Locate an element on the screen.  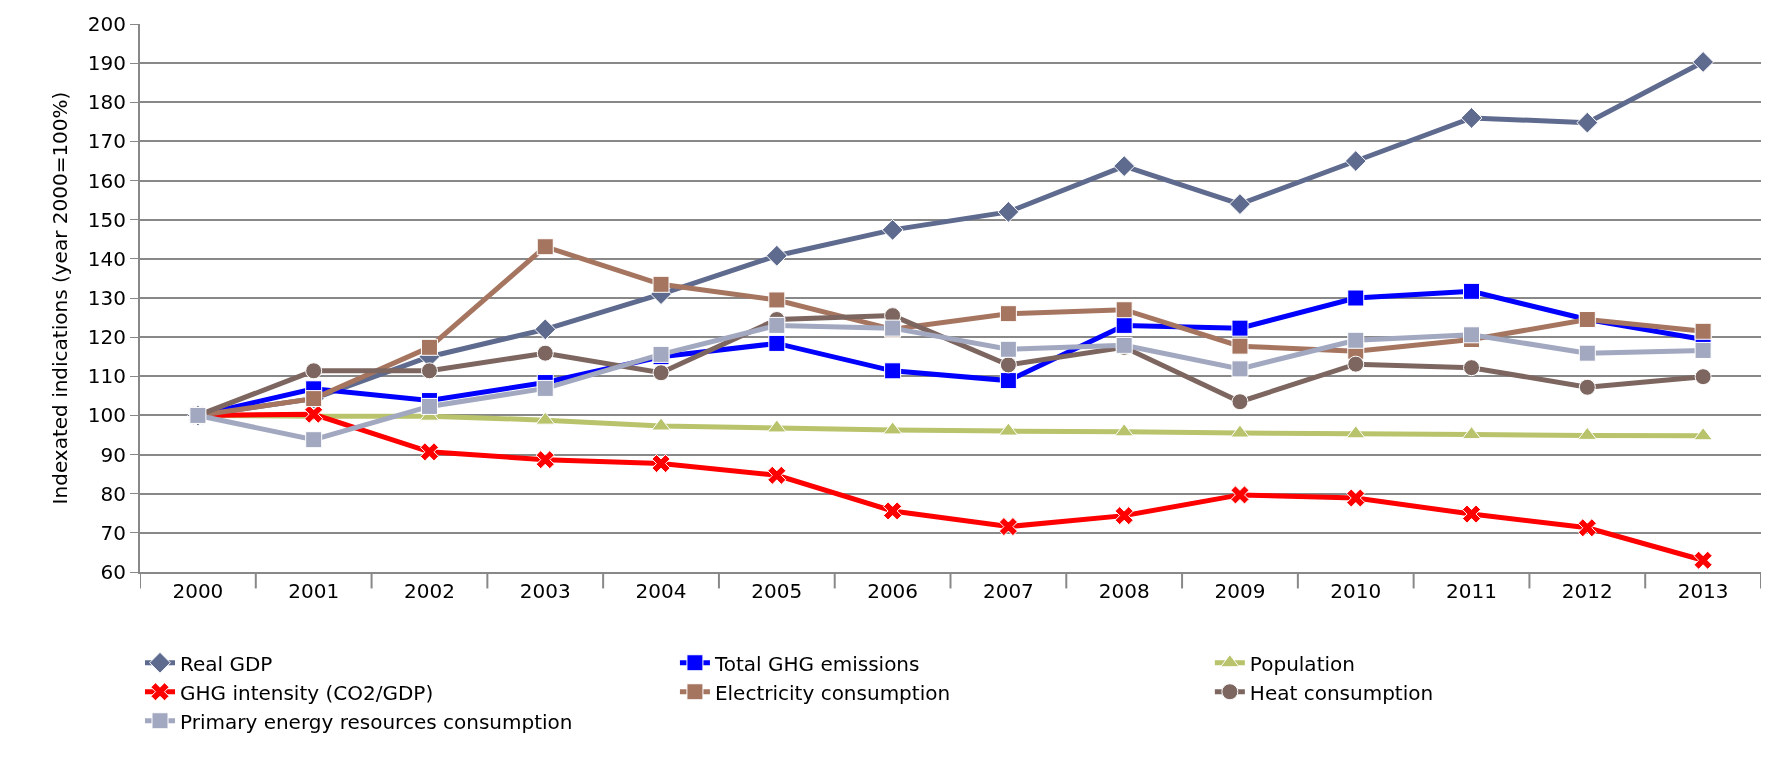
legend-label: Heat consumption is located at coordinates (1341, 692).